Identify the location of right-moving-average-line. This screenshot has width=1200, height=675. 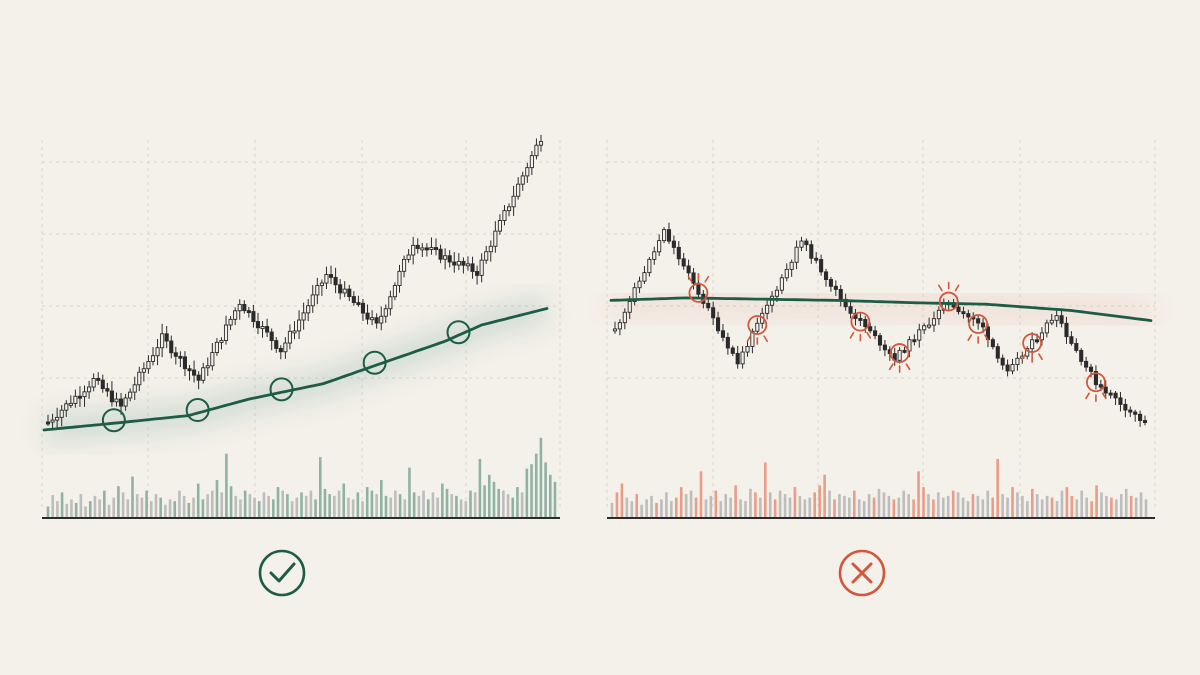
(881, 309).